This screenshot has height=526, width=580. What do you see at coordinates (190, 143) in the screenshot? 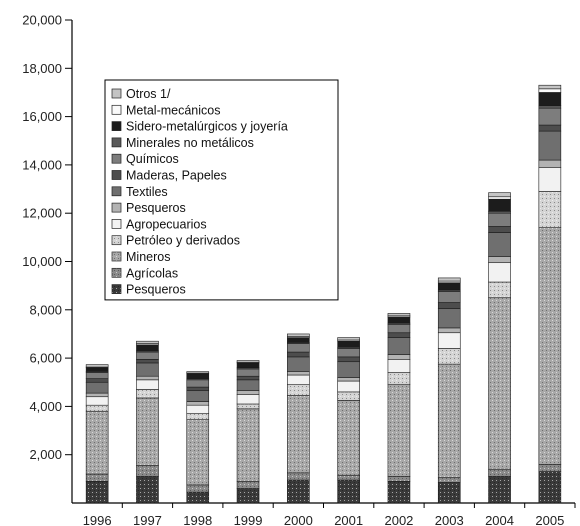
I see `legend-label: Minerales no metálicos` at bounding box center [190, 143].